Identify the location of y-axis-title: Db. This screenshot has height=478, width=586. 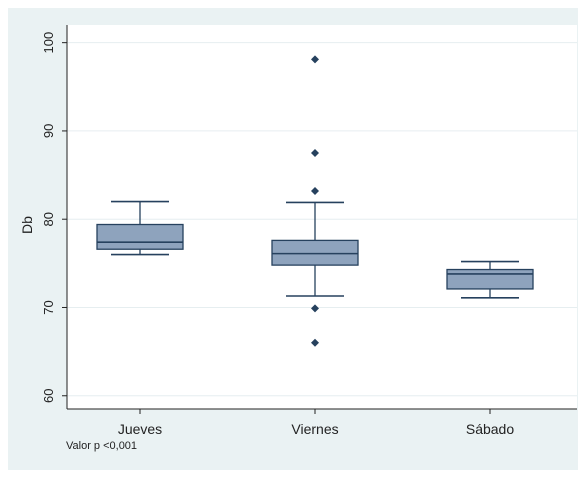
(27, 225).